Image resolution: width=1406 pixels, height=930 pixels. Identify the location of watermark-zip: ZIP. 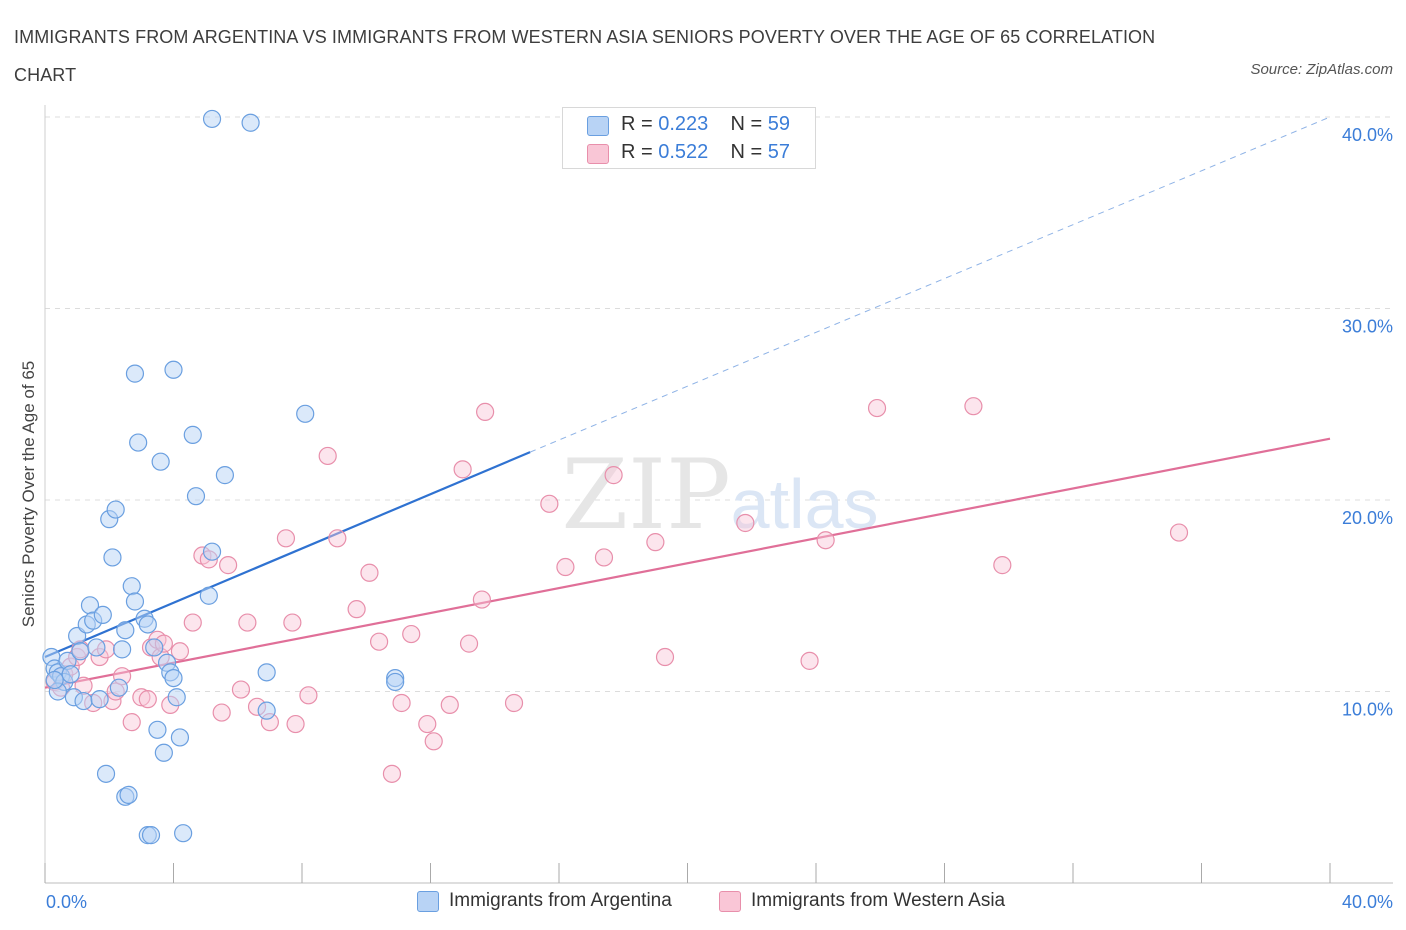
(645, 495).